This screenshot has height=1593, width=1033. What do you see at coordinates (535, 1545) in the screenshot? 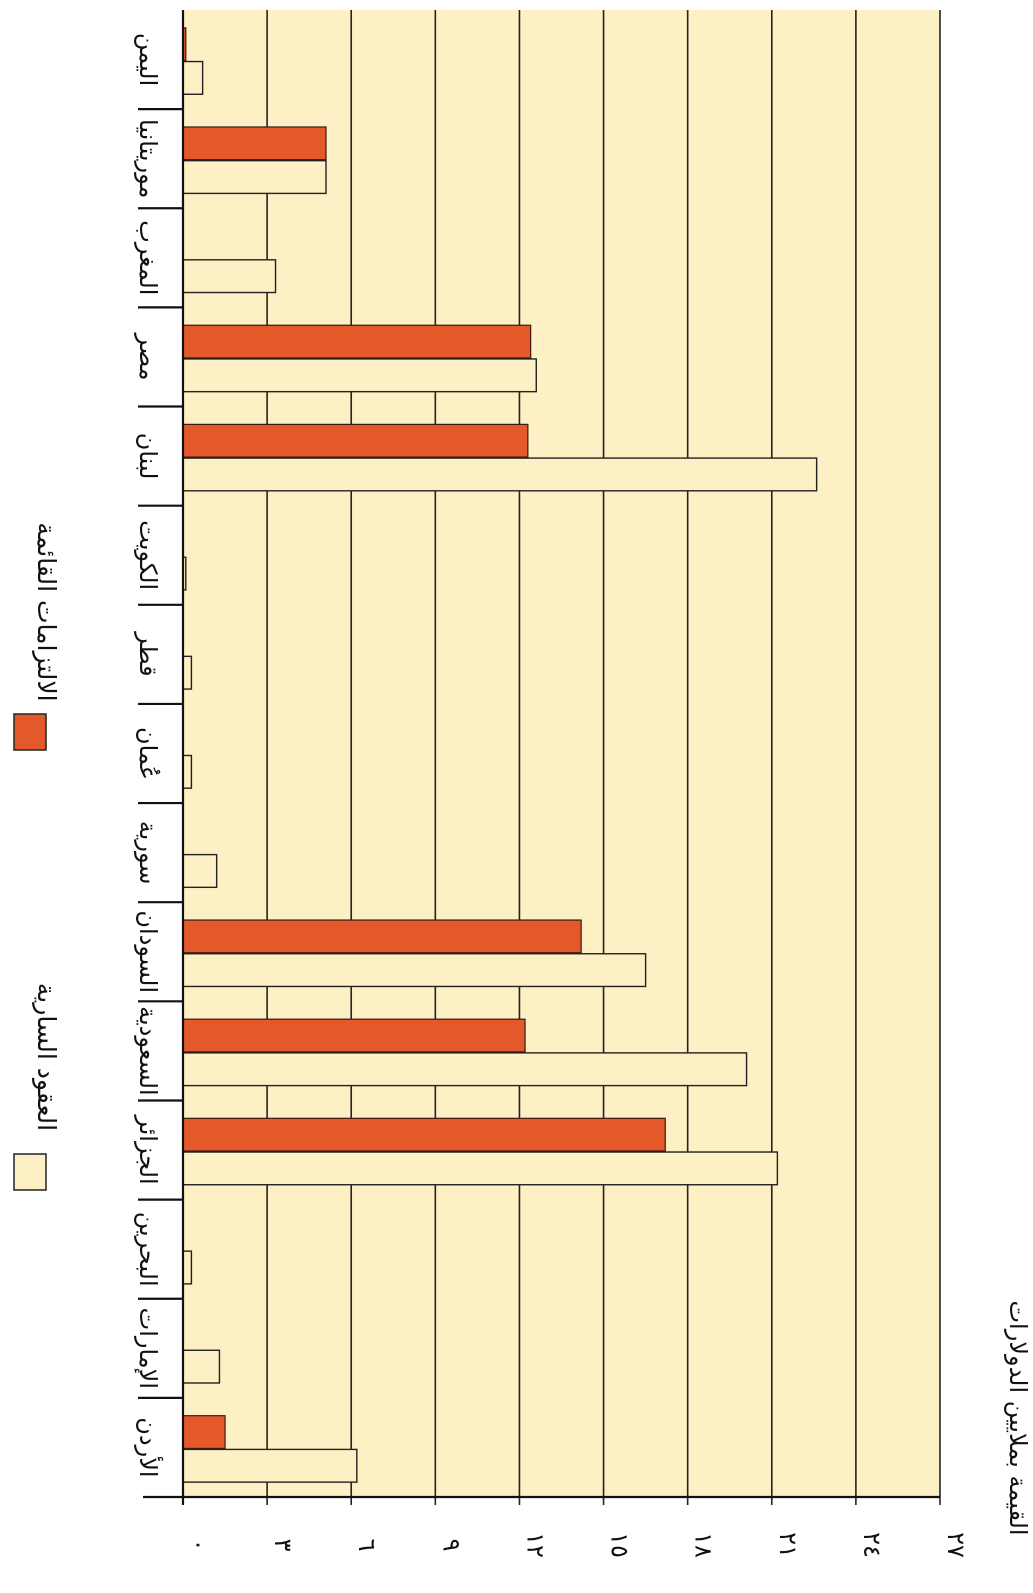
I see `tick-label: ١٢` at bounding box center [535, 1545].